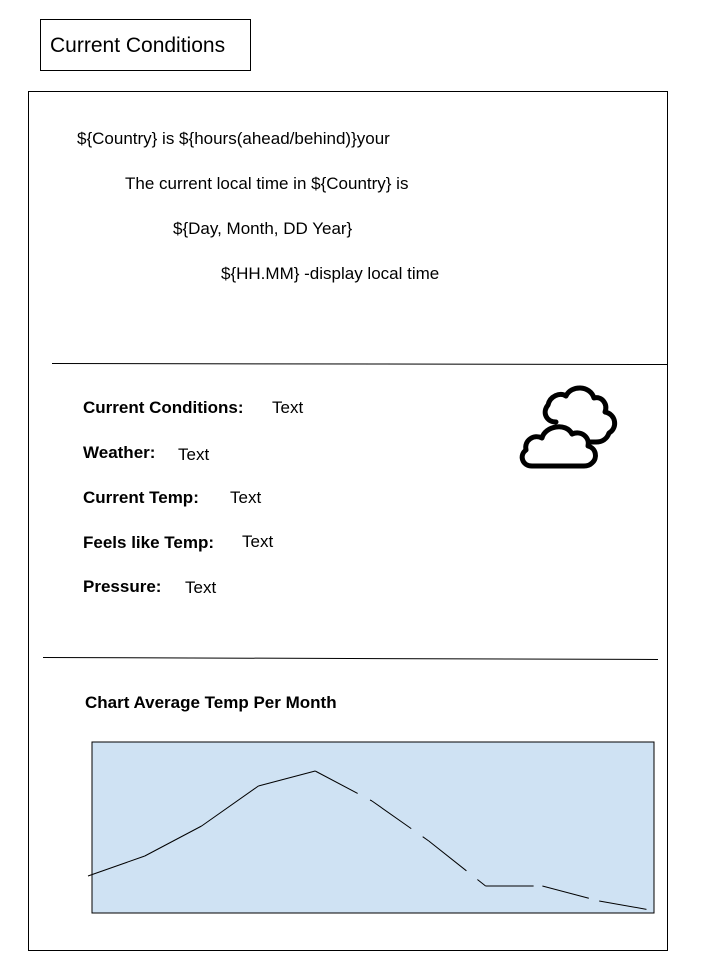 The width and height of the screenshot is (720, 960). What do you see at coordinates (211, 702) in the screenshot?
I see `chart-title: Chart Average Temp Per Month` at bounding box center [211, 702].